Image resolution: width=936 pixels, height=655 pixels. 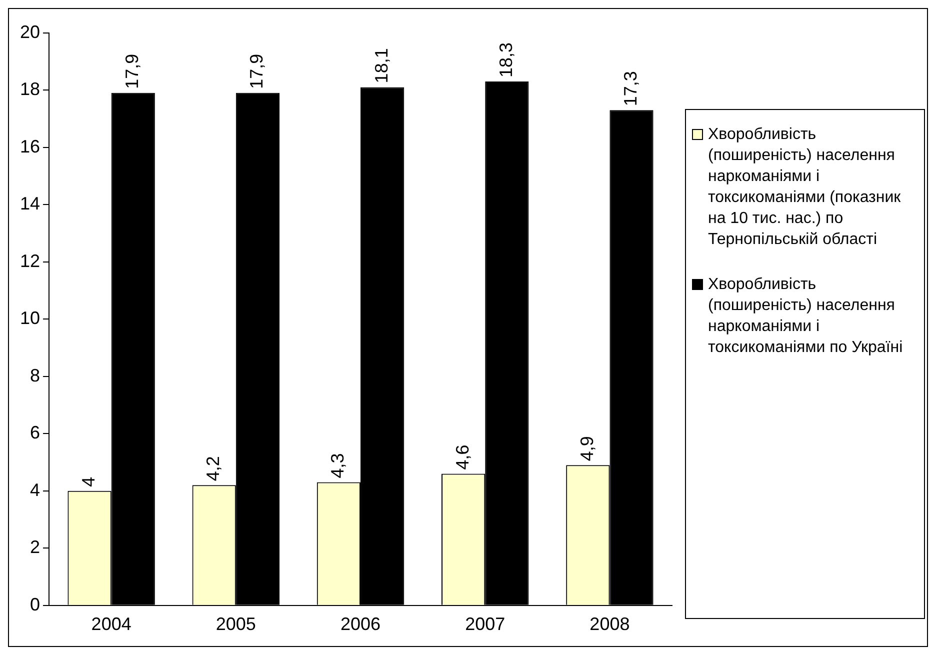 I want to click on x-tick-label: 2007, so click(x=485, y=624).